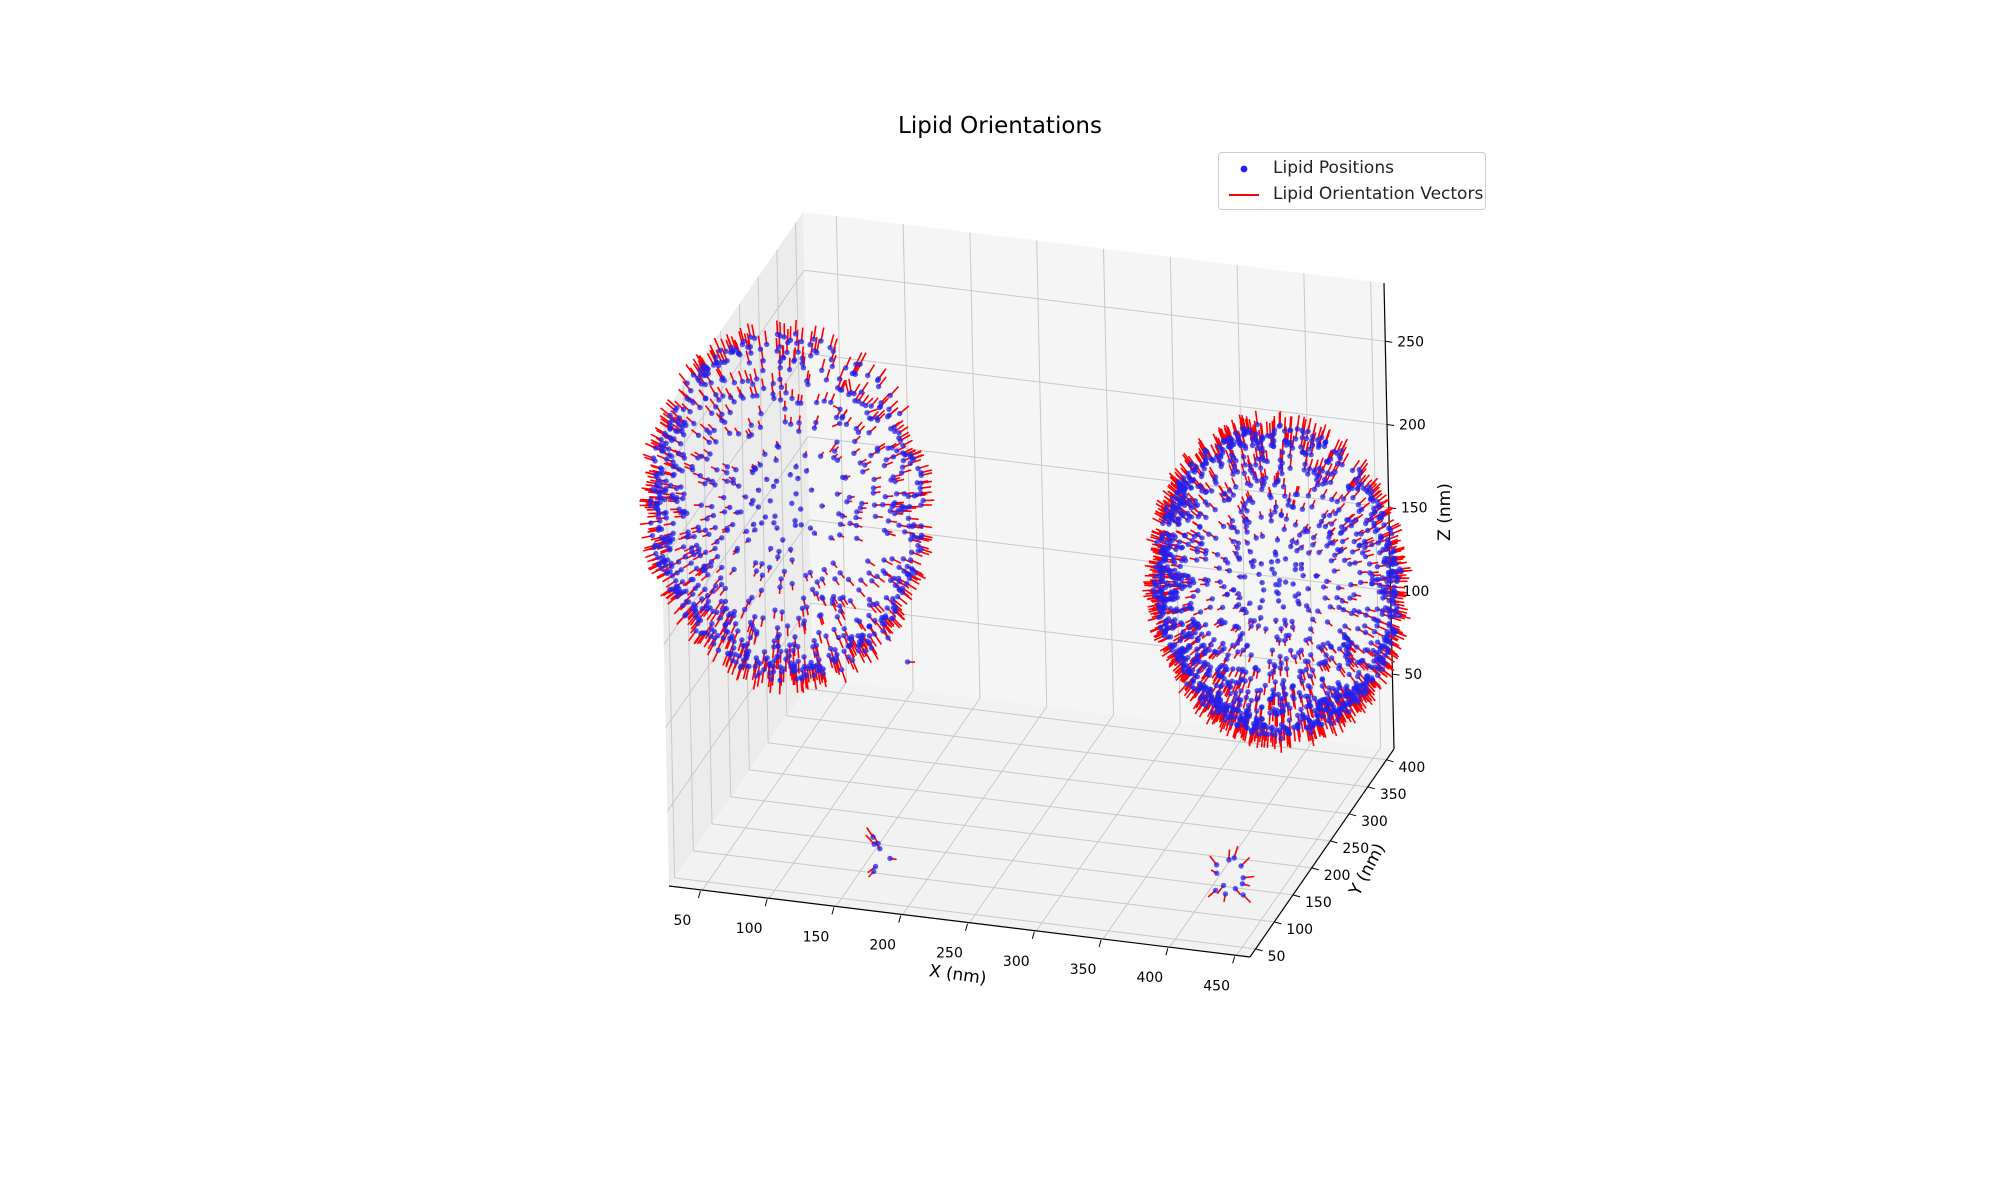  I want to click on x-tick, so click(1100, 943).